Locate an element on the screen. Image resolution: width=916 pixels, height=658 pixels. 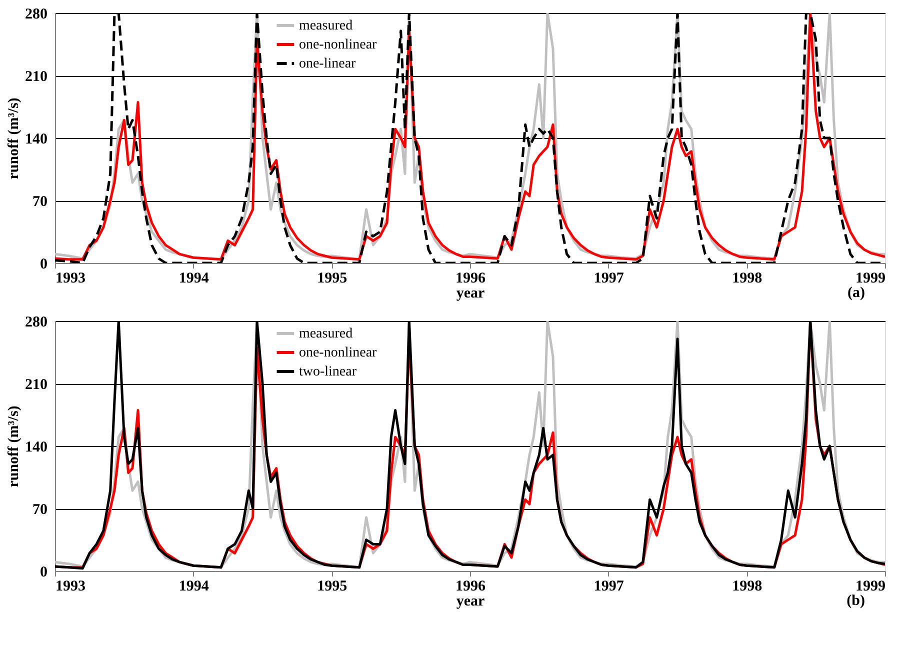
legend-label: one-linear is located at coordinates (327, 64).